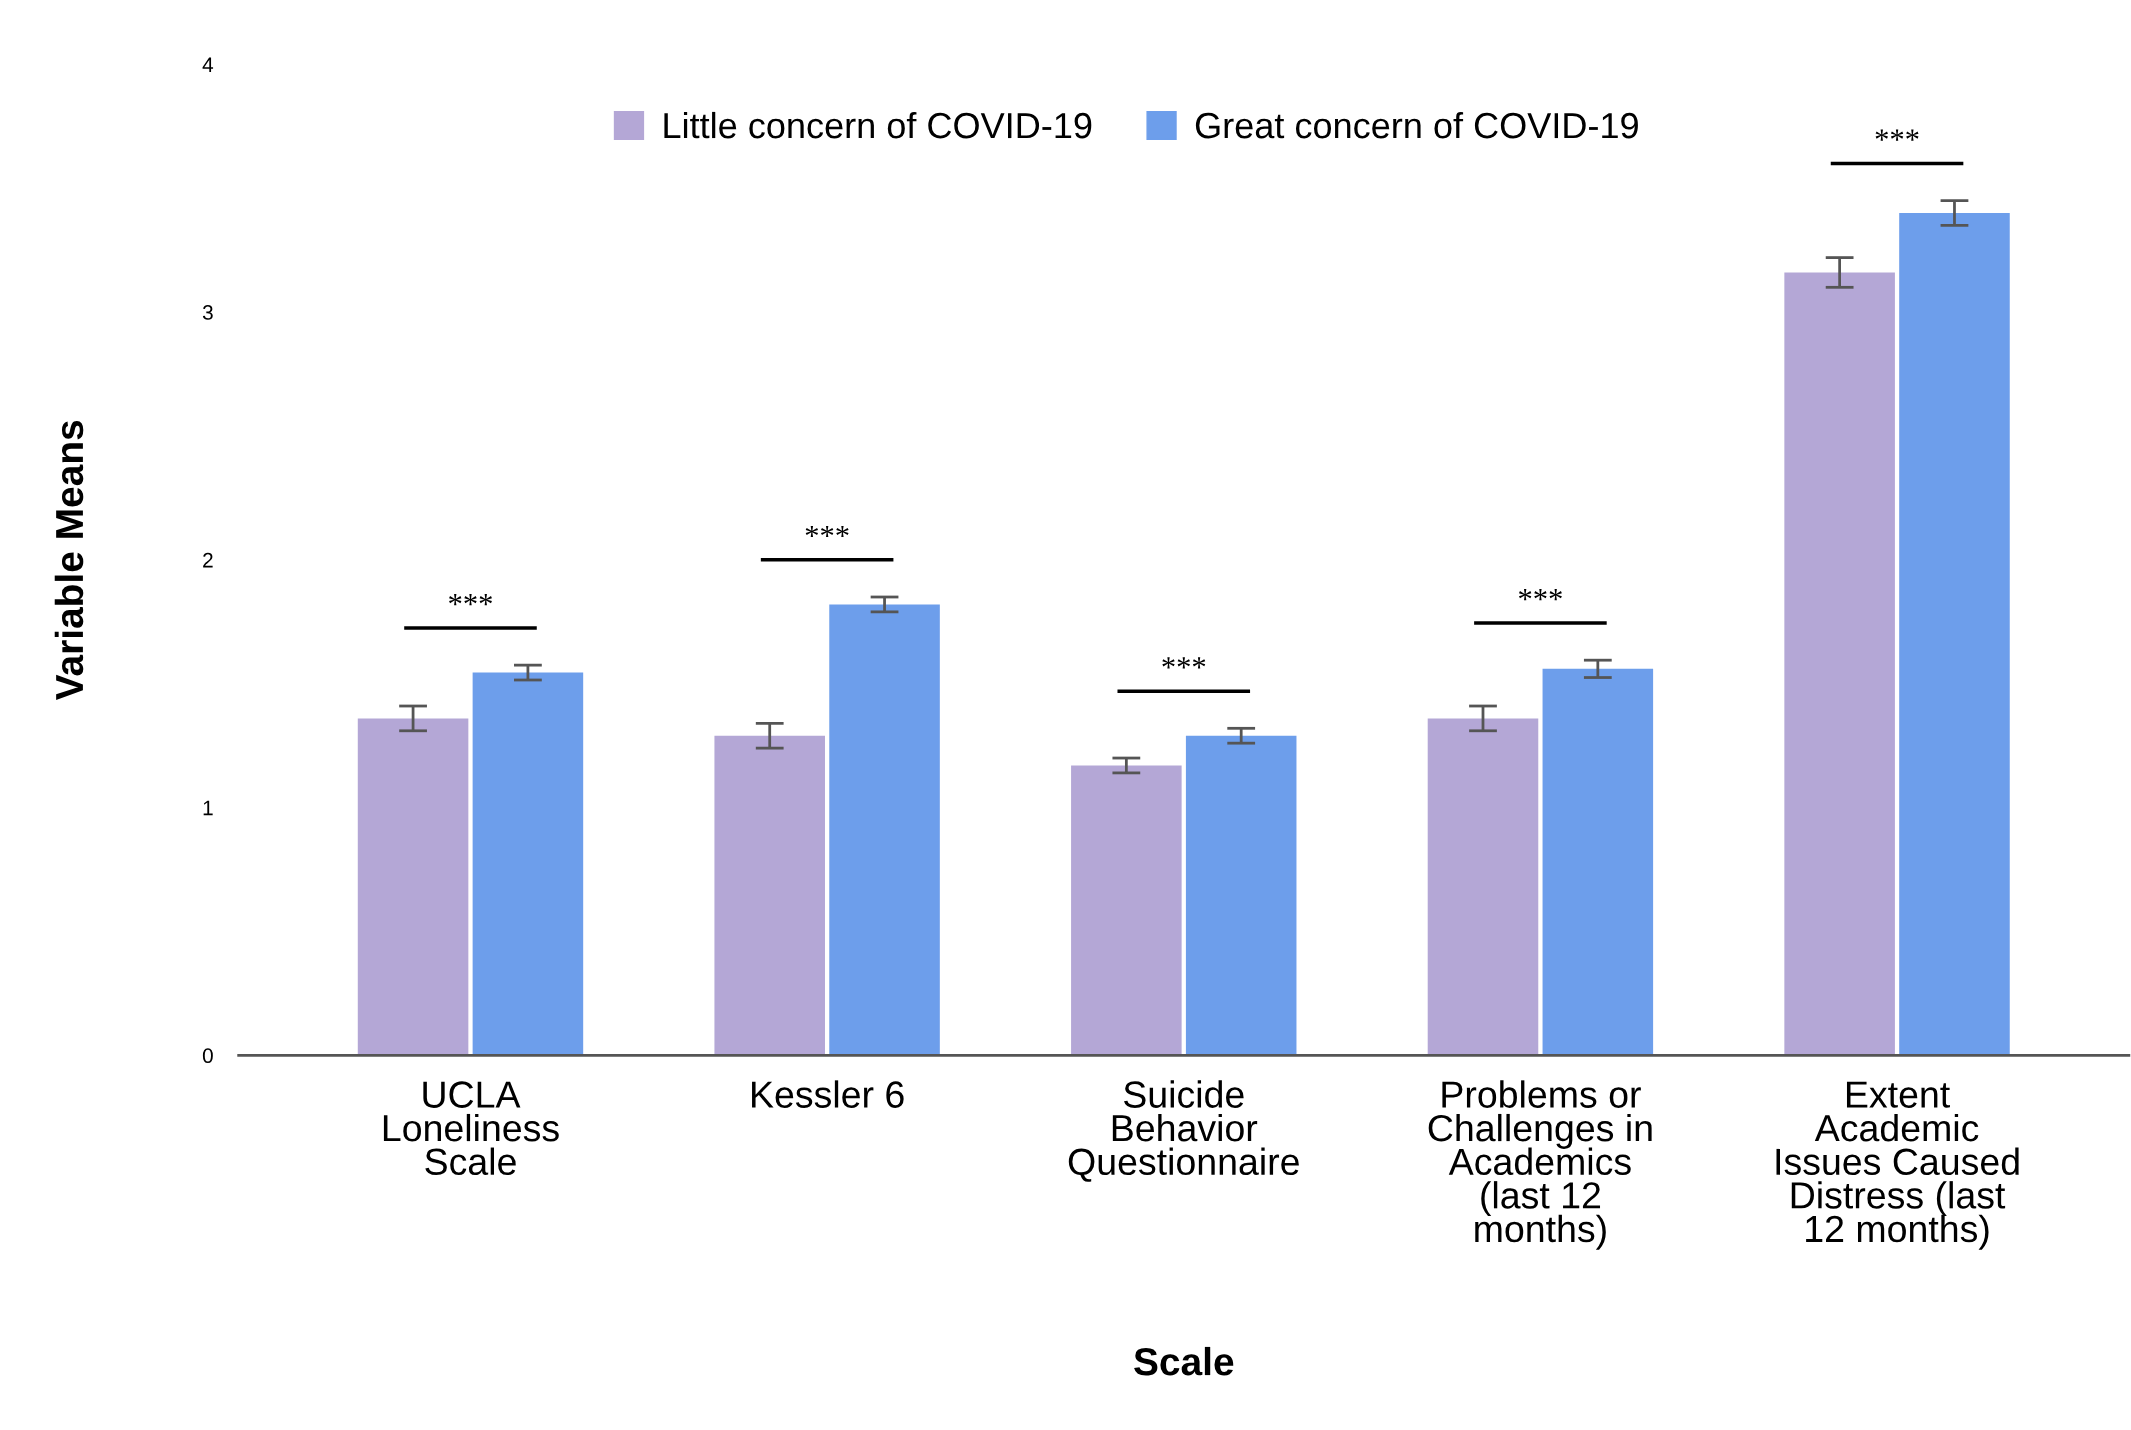 Image resolution: width=2131 pixels, height=1430 pixels. I want to click on y-tick-label: 4, so click(208, 64).